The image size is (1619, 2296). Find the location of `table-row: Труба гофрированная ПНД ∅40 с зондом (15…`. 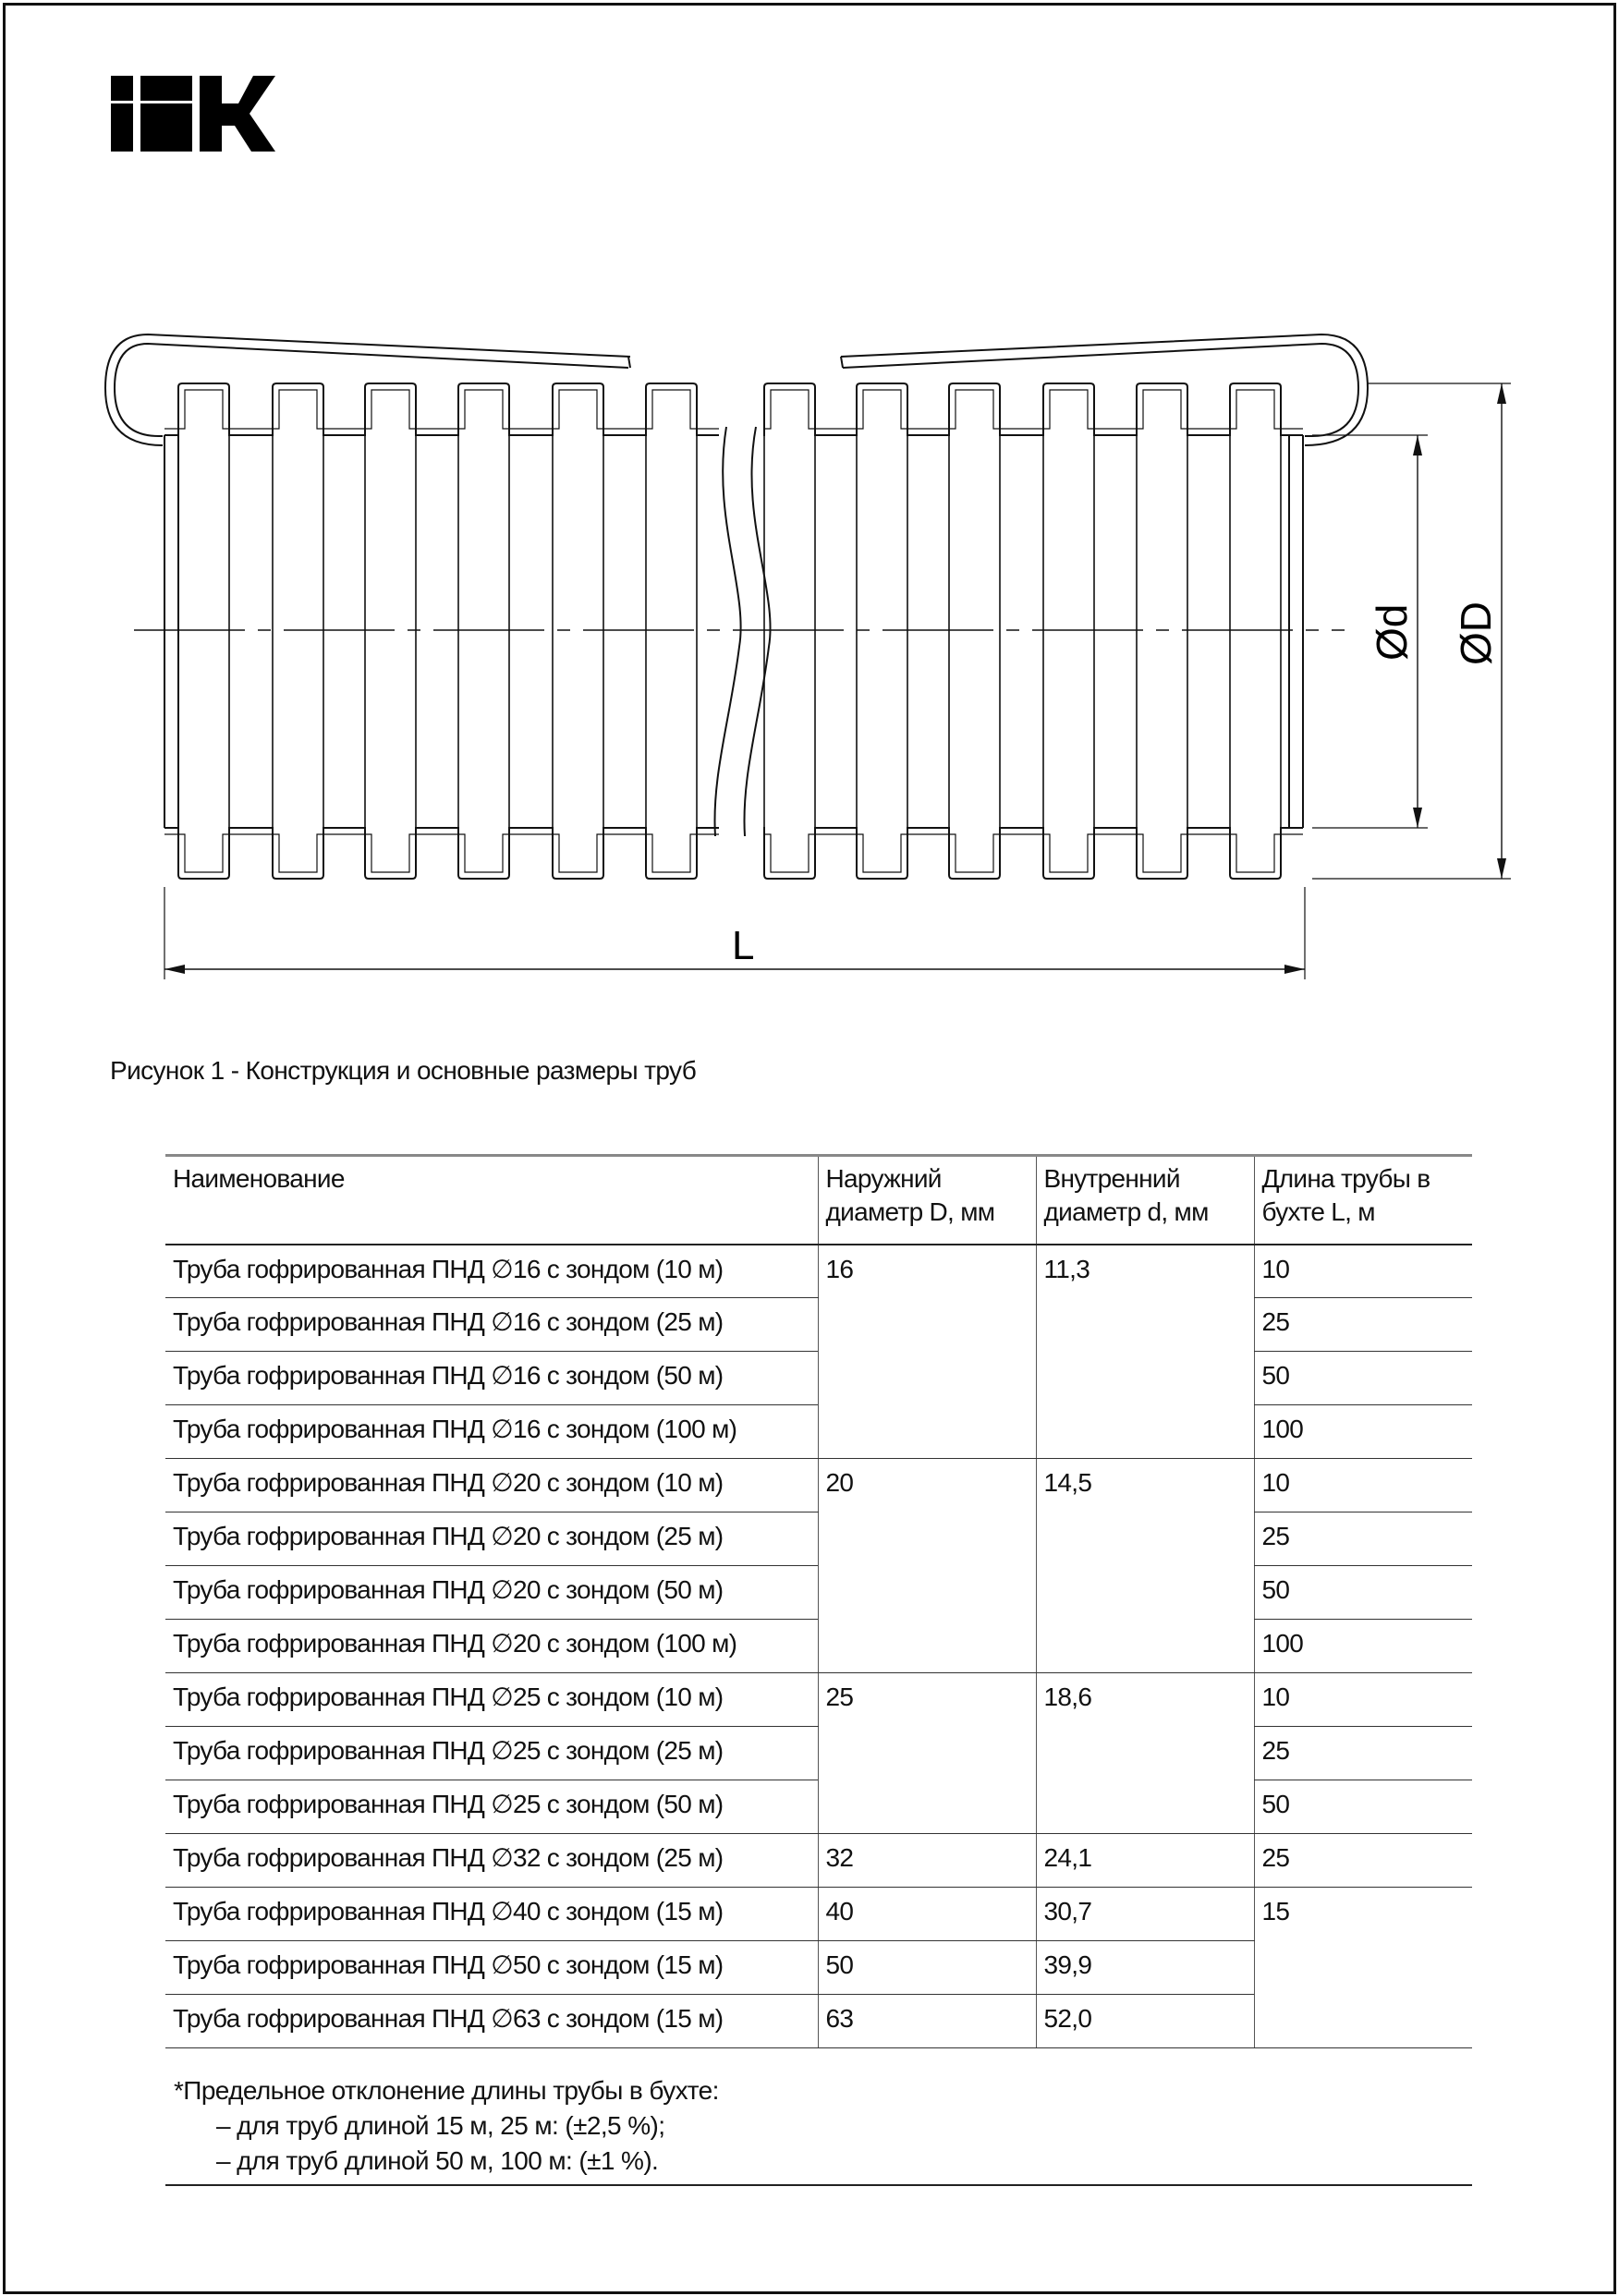

table-row: Труба гофрированная ПНД ∅40 с зондом (15… is located at coordinates (819, 1967).